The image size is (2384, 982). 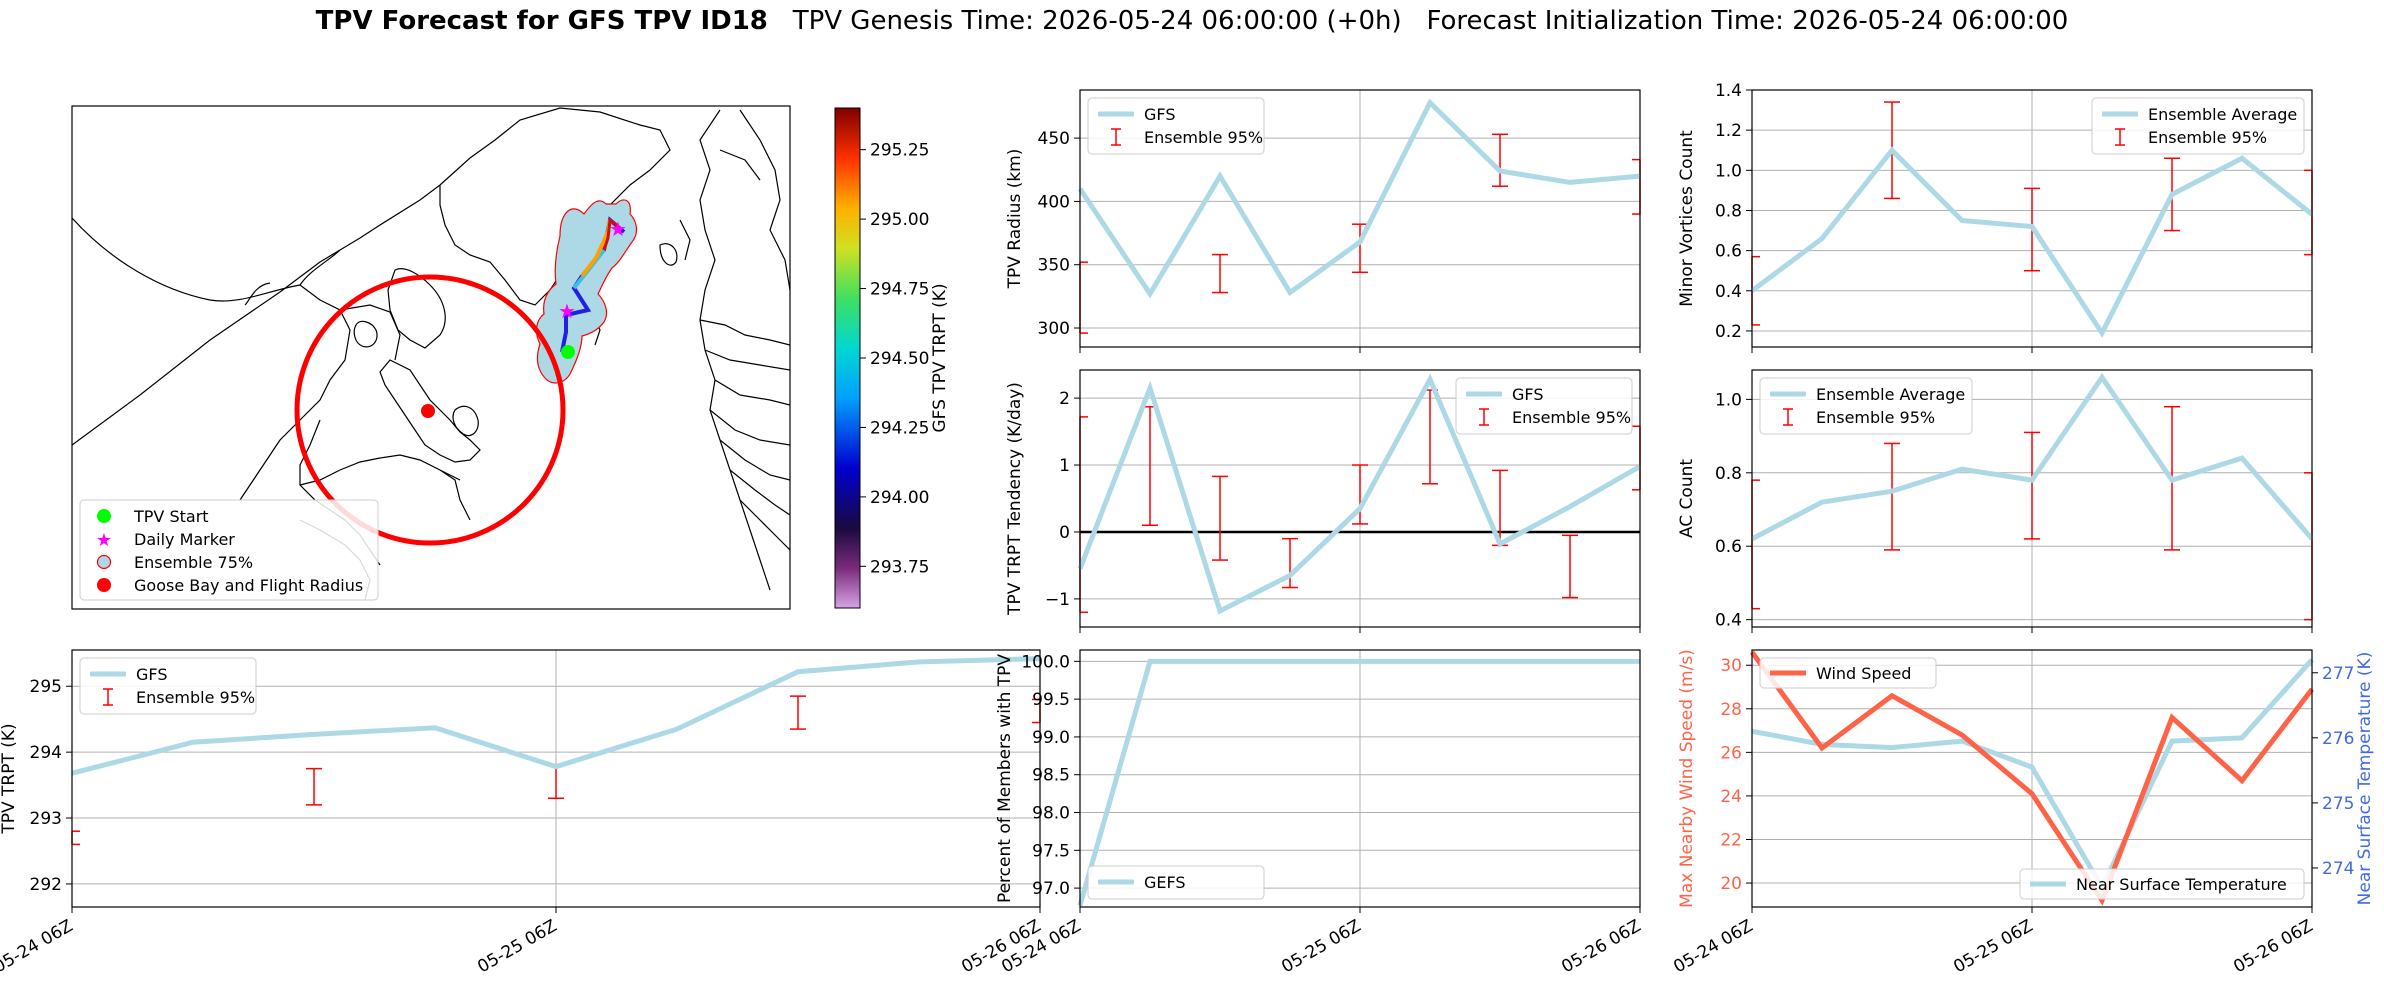 What do you see at coordinates (1057, 600) in the screenshot?
I see `y-tick-label: −1` at bounding box center [1057, 600].